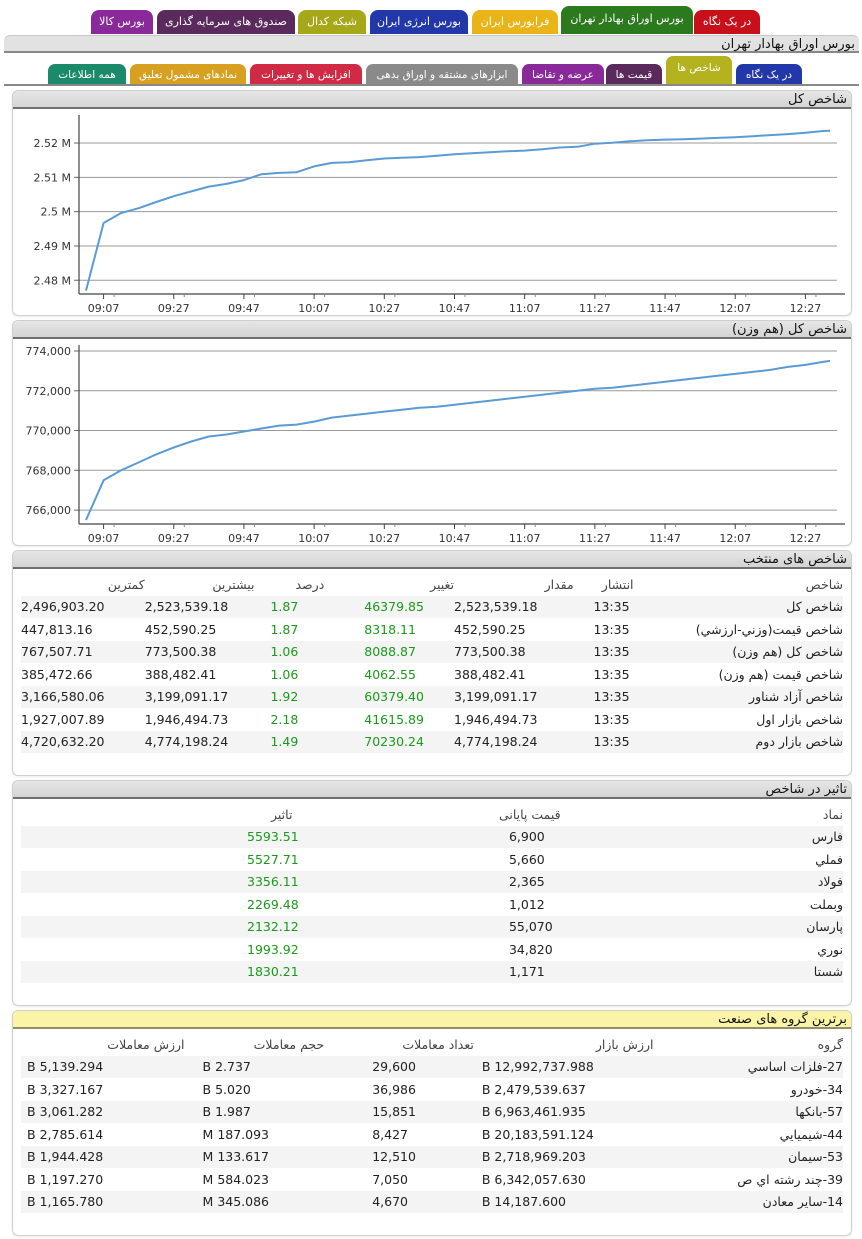 This screenshot has width=862, height=1239. What do you see at coordinates (769, 75) in the screenshot?
I see `section-tab: در یک نگاه` at bounding box center [769, 75].